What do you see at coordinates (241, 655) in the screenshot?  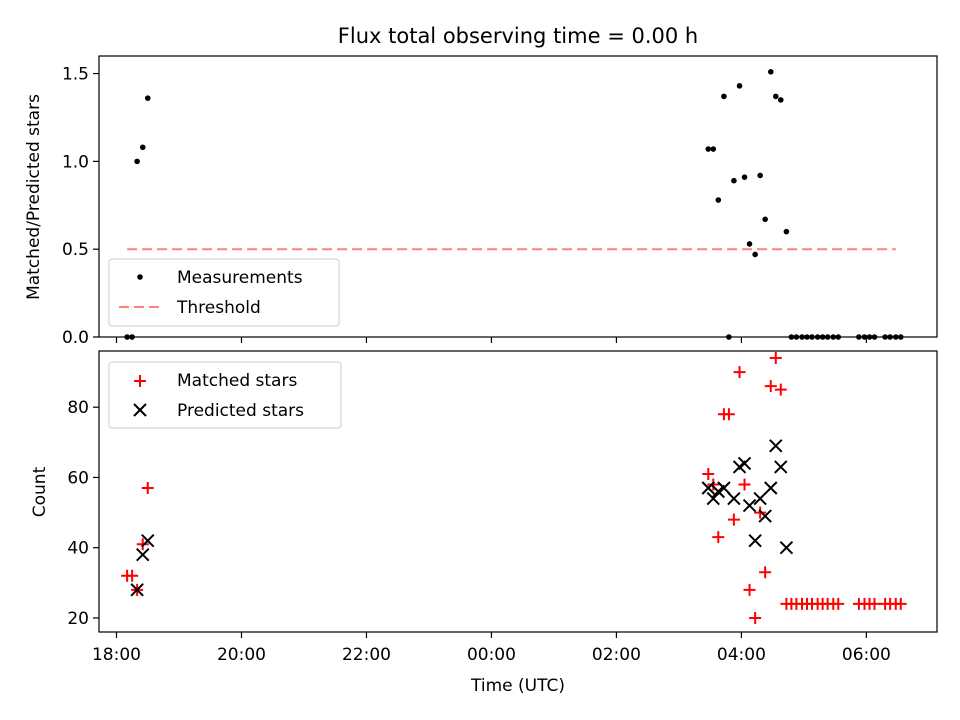 I see `x-tick-label: 20:00` at bounding box center [241, 655].